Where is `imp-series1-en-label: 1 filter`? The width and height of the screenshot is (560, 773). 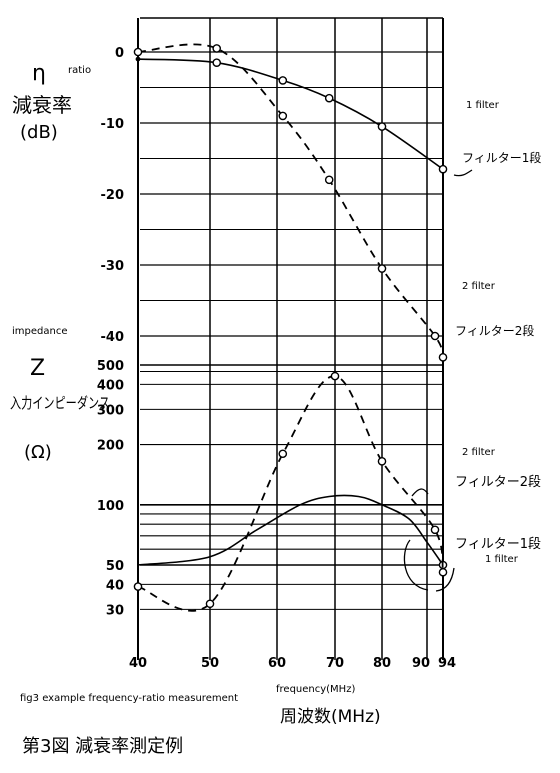 imp-series1-en-label: 1 filter is located at coordinates (502, 559).